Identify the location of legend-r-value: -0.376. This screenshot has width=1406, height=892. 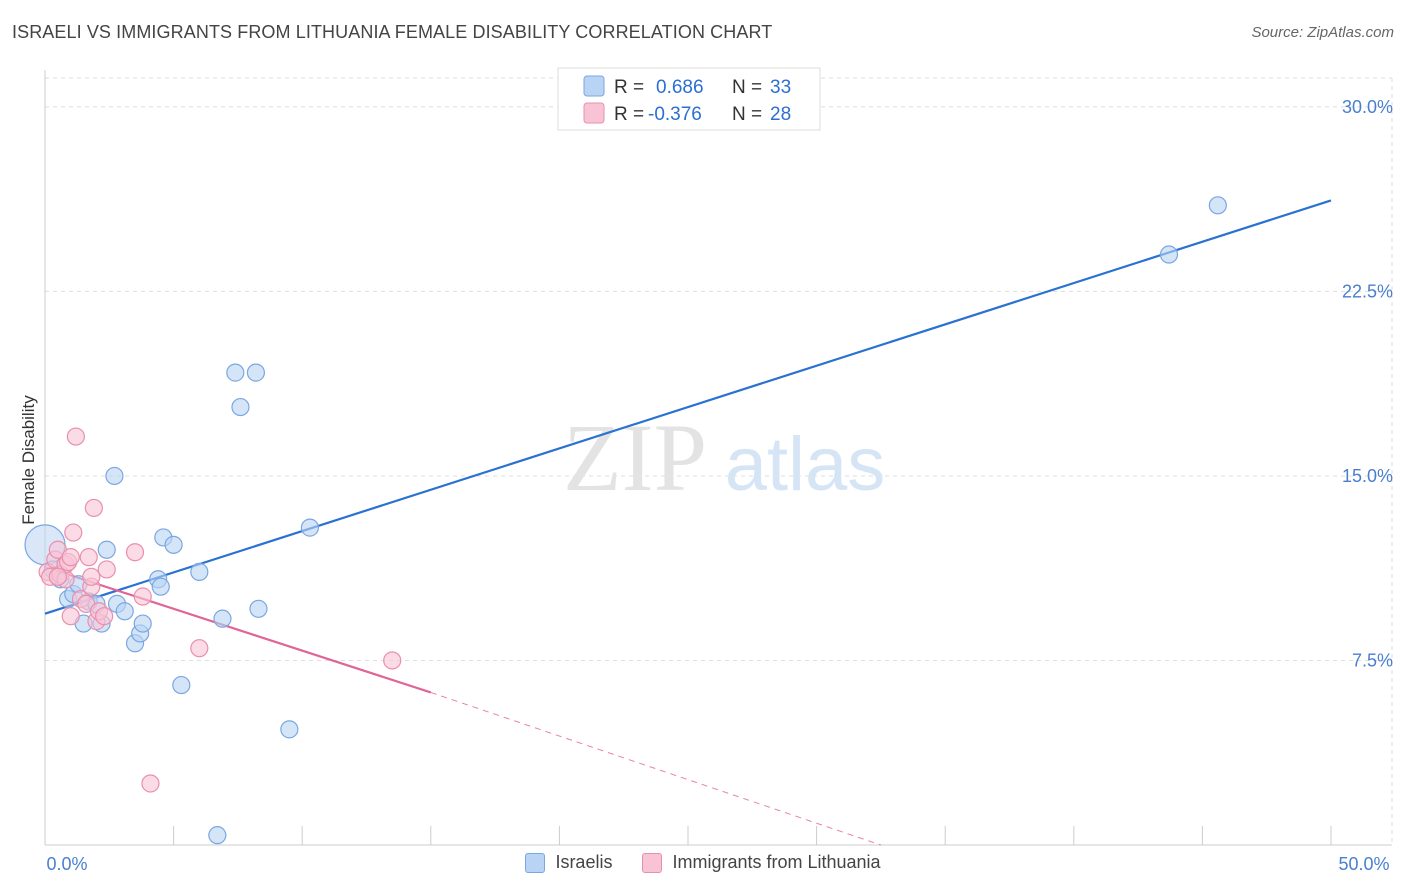
(675, 114).